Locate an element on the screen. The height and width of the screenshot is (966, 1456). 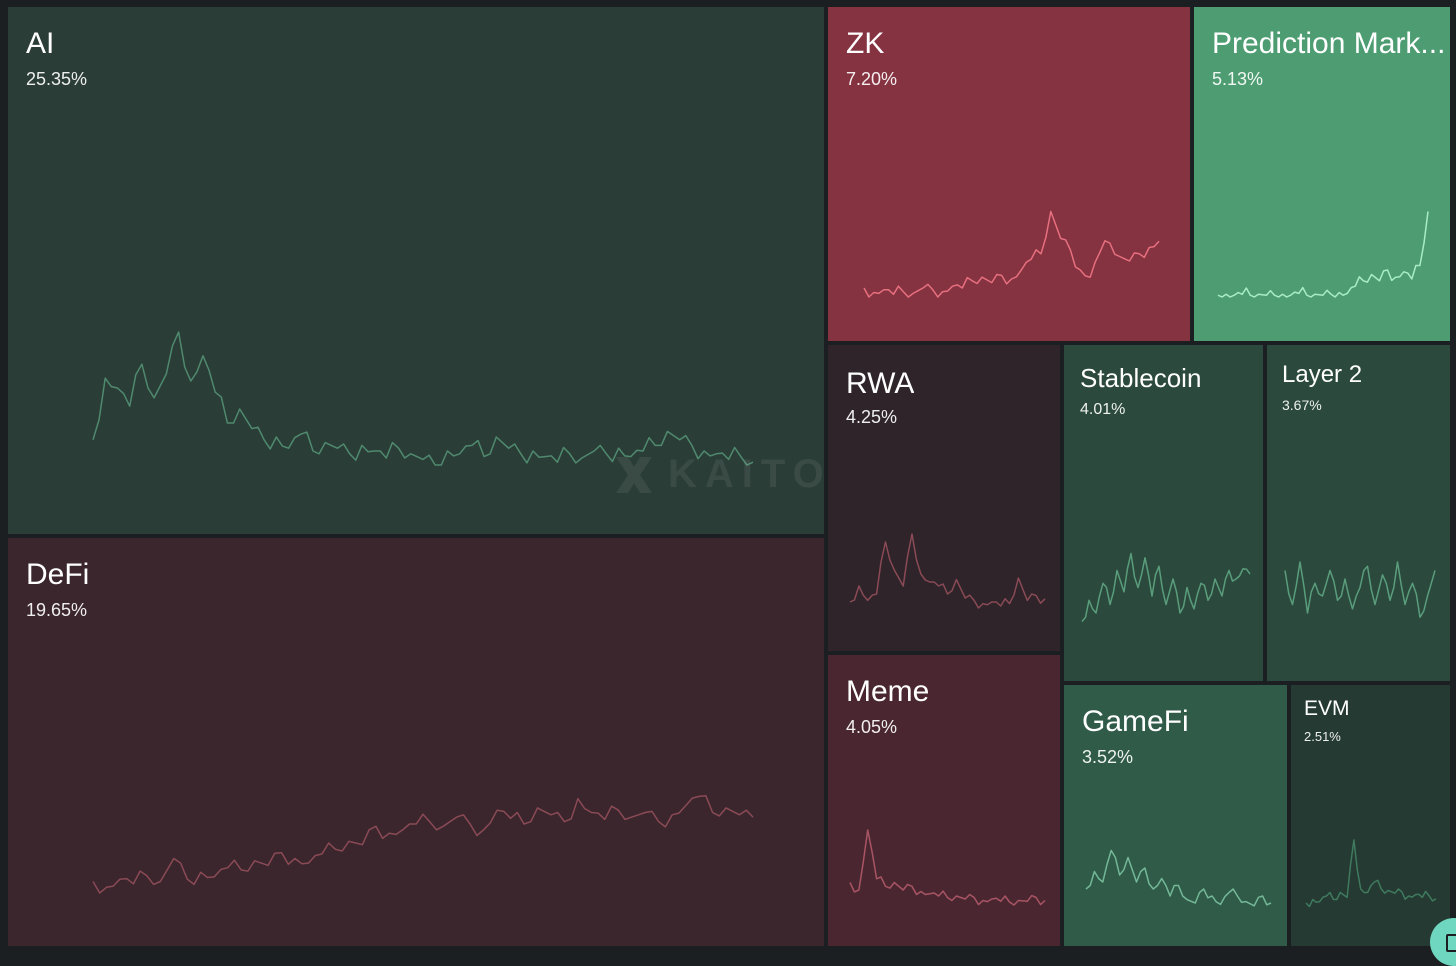
tile-name: RWA is located at coordinates (880, 383).